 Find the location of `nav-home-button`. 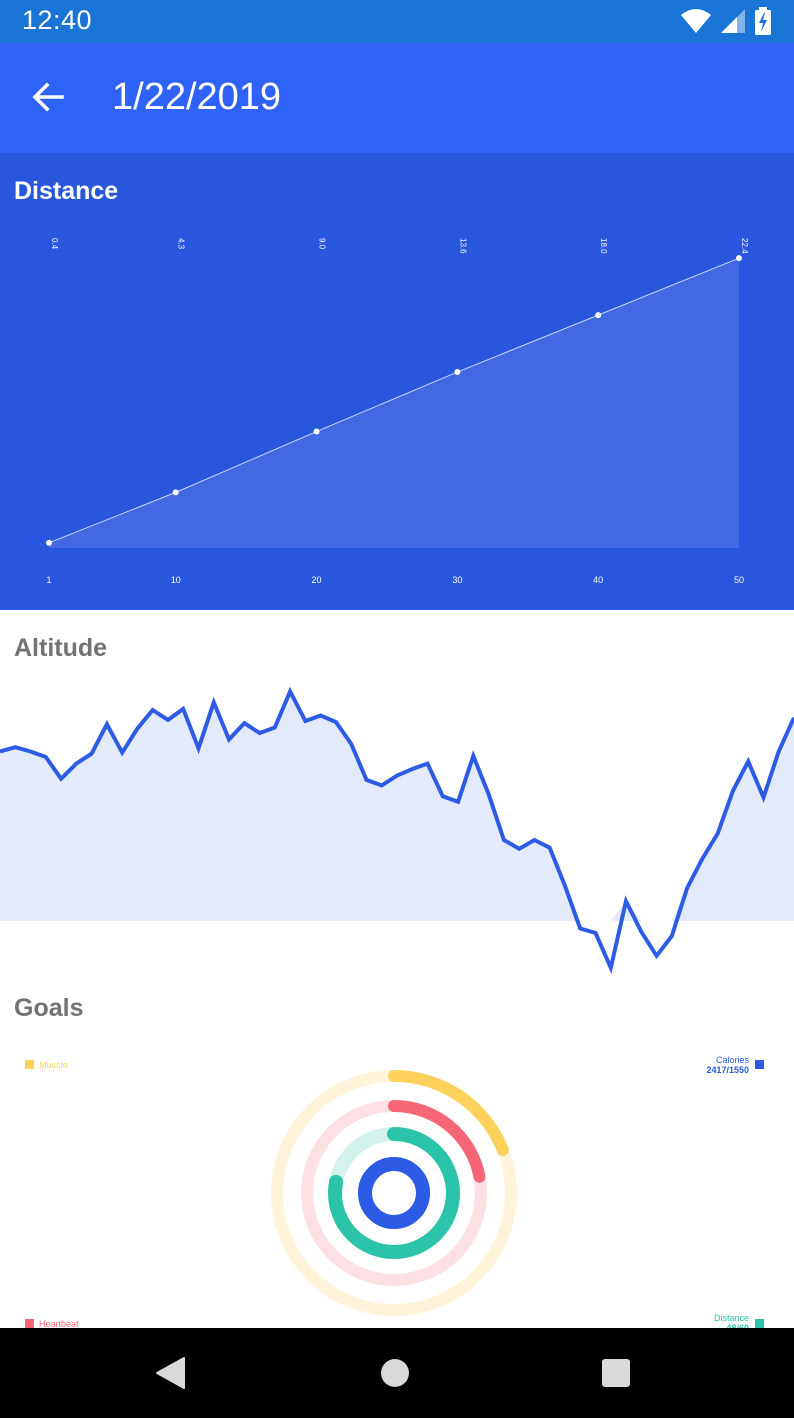

nav-home-button is located at coordinates (395, 1373).